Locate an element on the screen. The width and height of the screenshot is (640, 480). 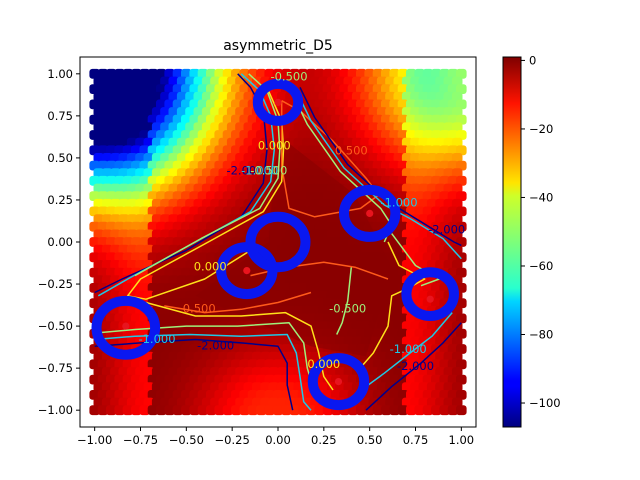
y-tick-label: 1.00 is located at coordinates (60, 74).